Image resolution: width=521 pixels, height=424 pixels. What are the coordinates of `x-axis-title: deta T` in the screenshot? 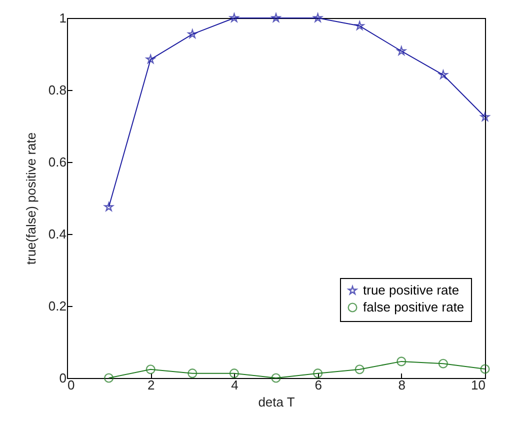 It's located at (276, 402).